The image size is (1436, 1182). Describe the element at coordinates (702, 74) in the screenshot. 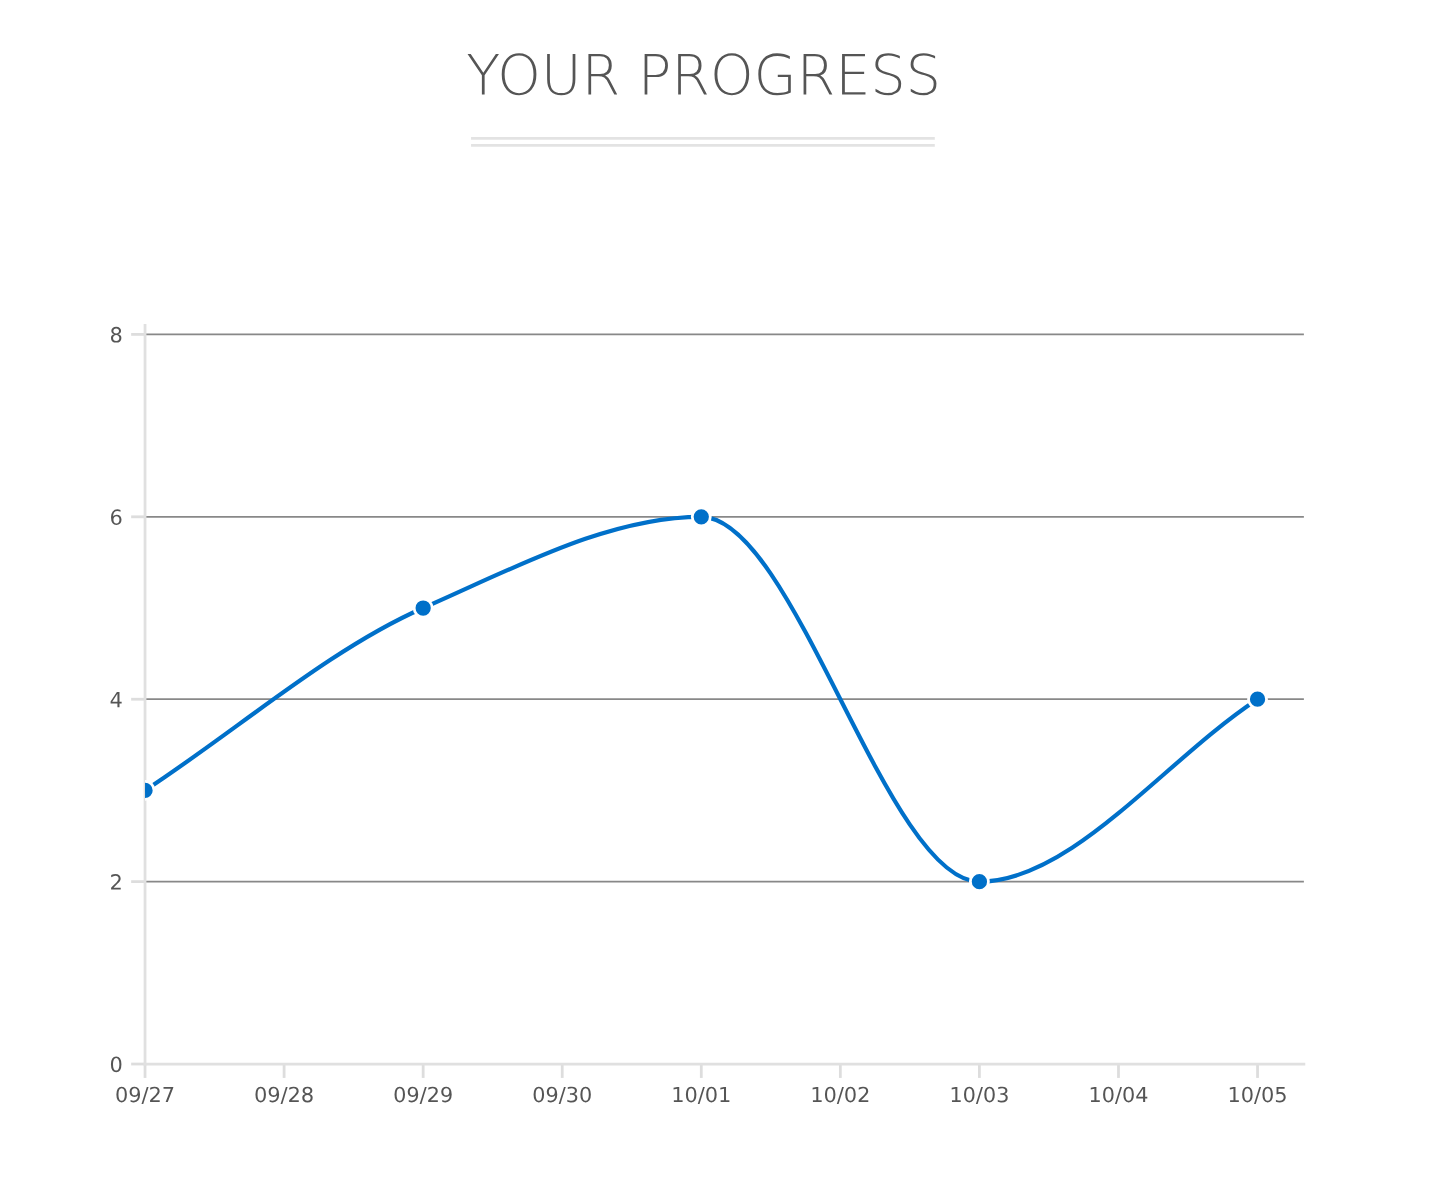

I see `chart-title: YOUR PROGRESS` at that location.